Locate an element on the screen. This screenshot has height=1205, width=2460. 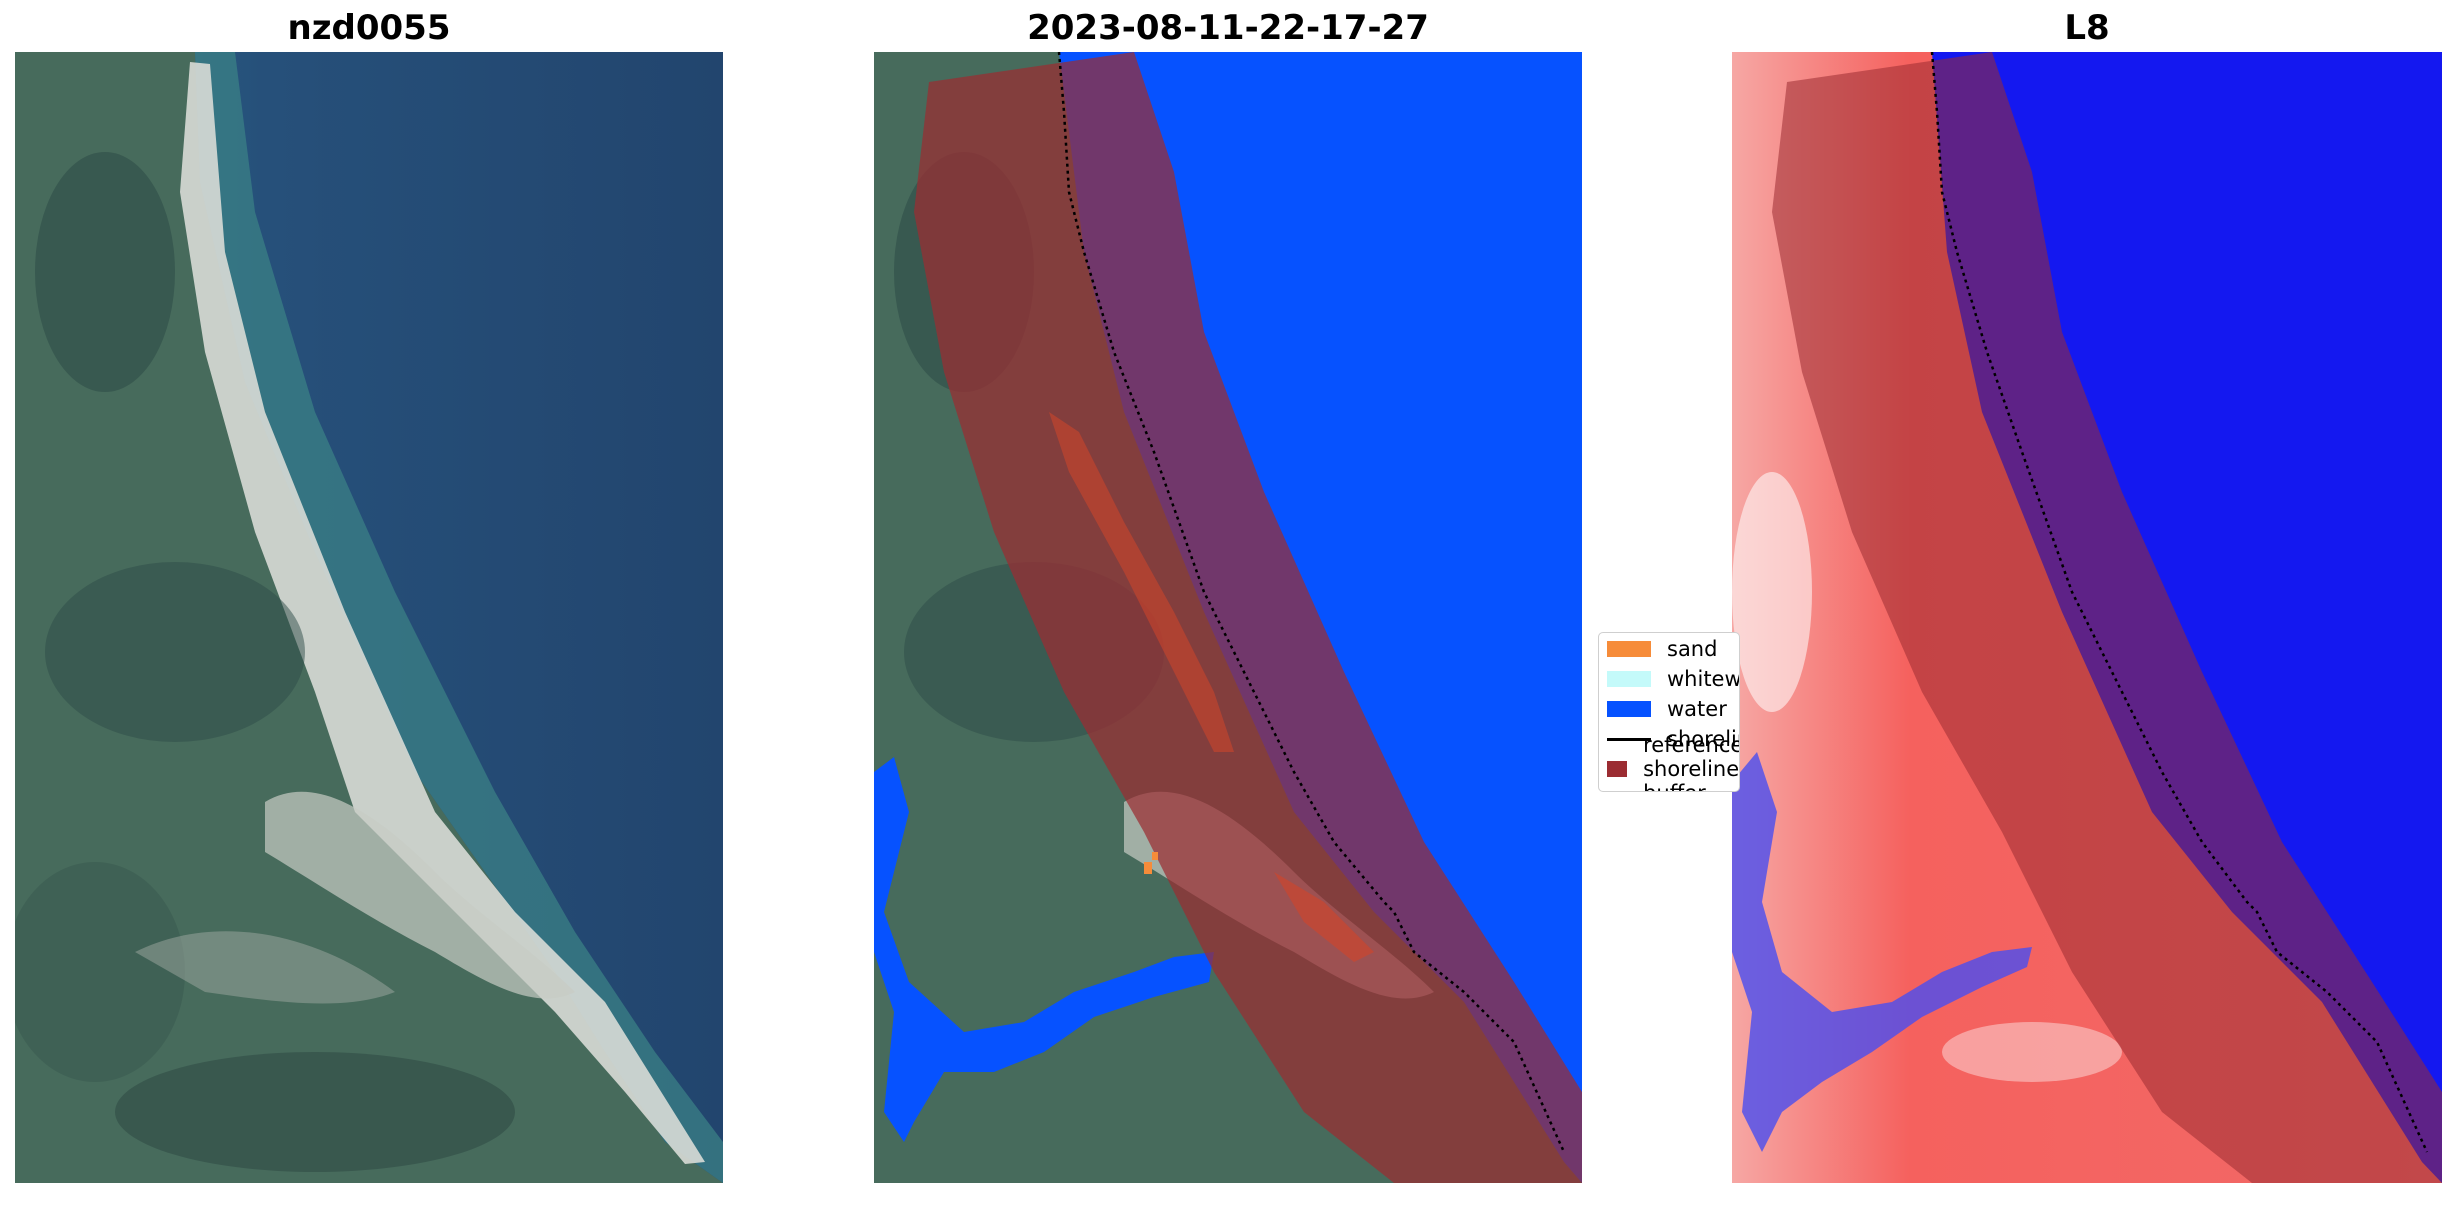
legend-item-whitewater: whitewater is located at coordinates (1673, 679).